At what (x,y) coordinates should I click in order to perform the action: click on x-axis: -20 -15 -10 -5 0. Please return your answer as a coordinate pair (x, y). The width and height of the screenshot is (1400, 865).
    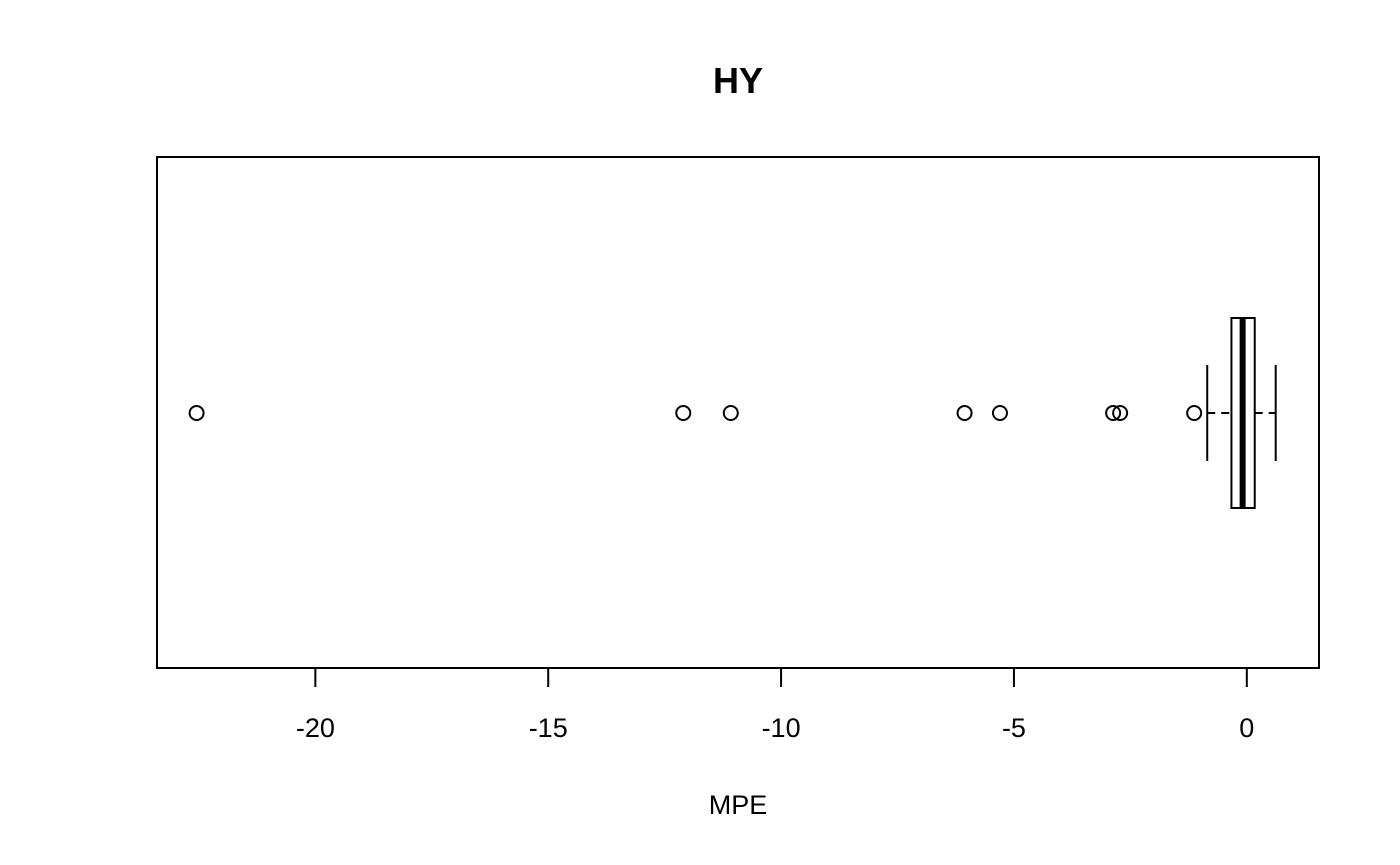
    Looking at the image, I should click on (775, 705).